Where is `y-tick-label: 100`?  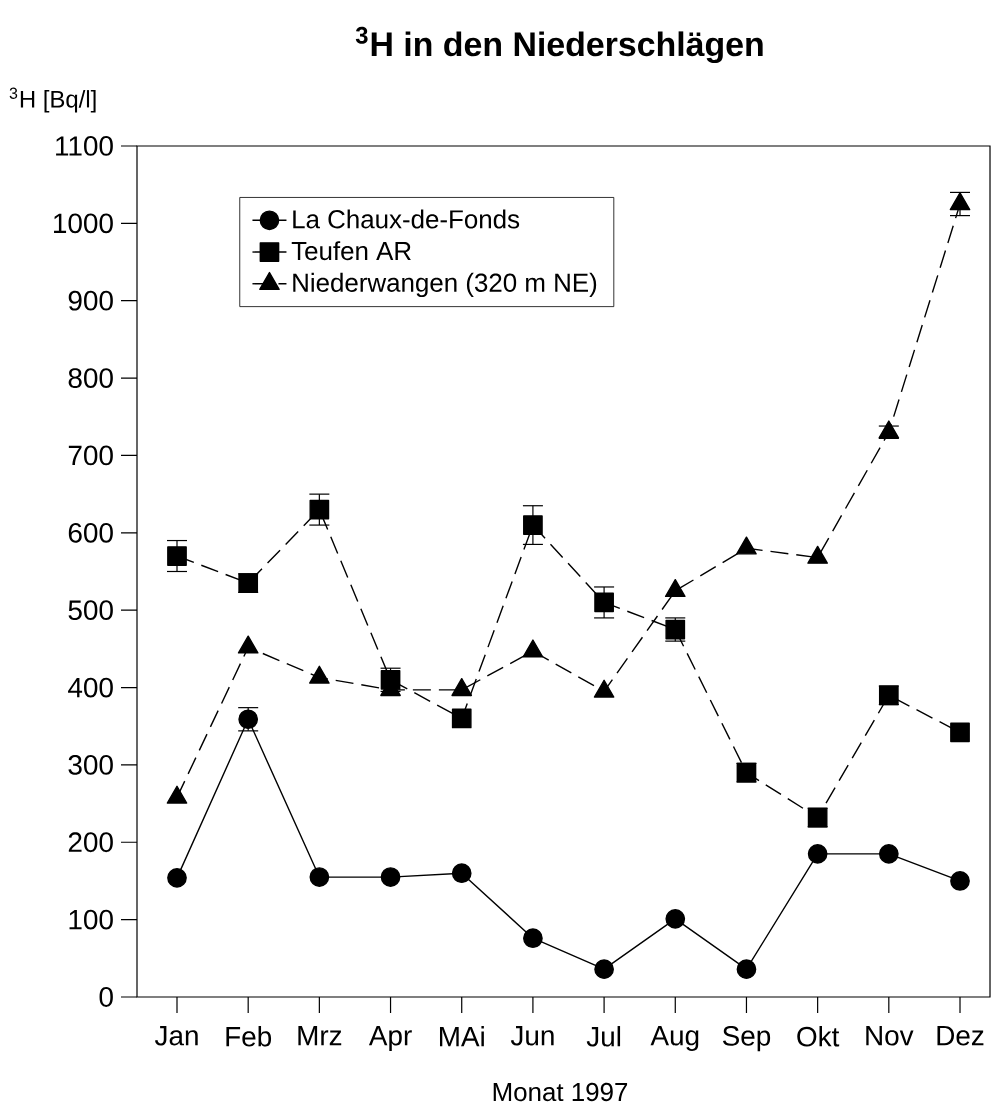 y-tick-label: 100 is located at coordinates (91, 919).